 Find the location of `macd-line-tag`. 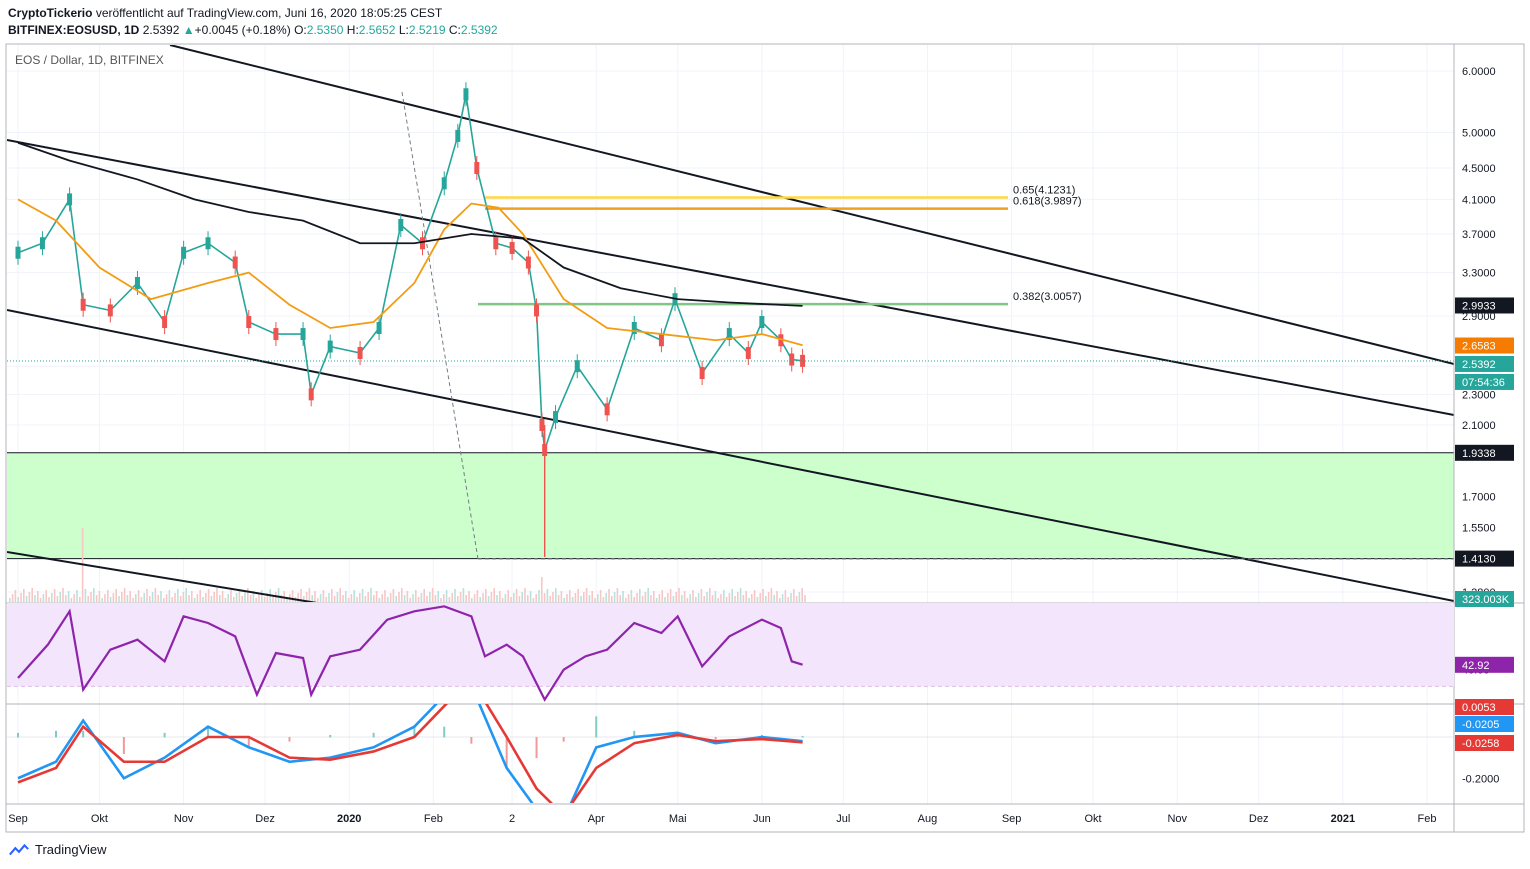

macd-line-tag is located at coordinates (1484, 724).